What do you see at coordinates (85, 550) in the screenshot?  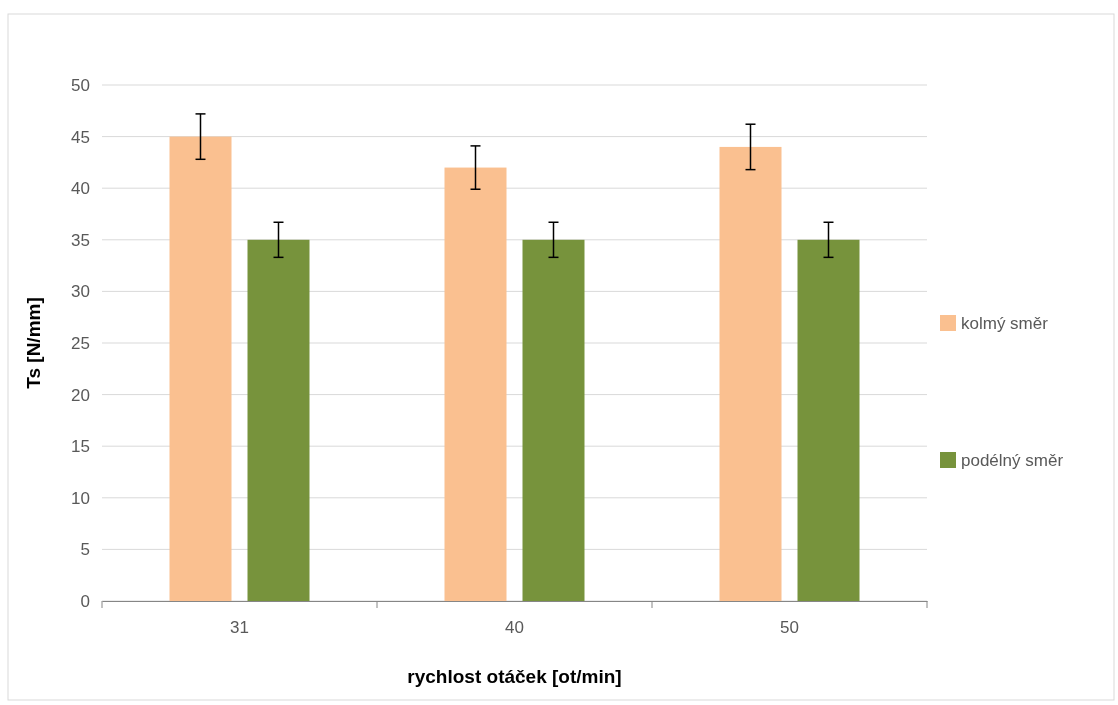 I see `y-tick-label: 5` at bounding box center [85, 550].